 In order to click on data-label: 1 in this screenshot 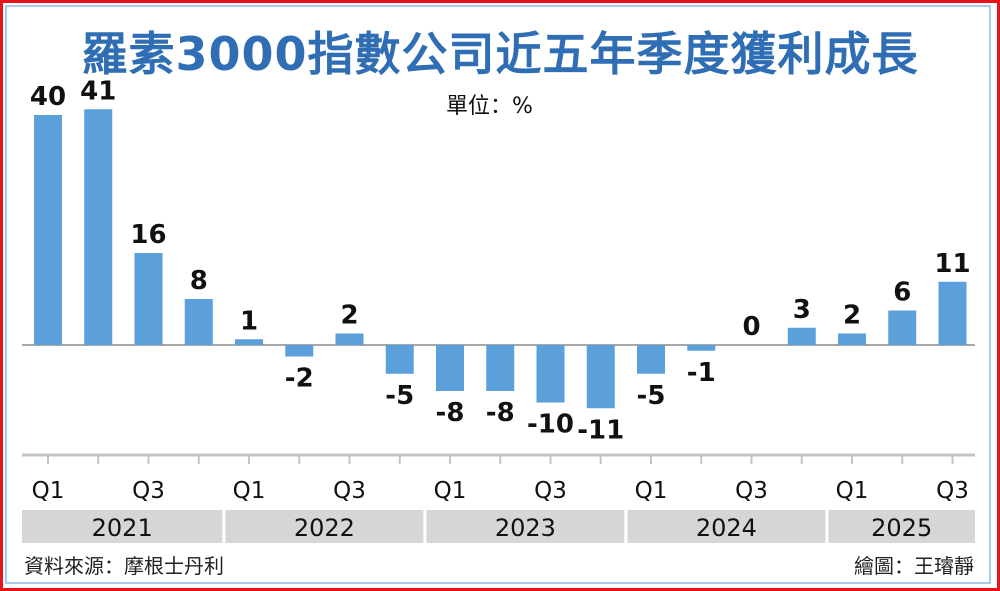, I will do `click(249, 321)`.